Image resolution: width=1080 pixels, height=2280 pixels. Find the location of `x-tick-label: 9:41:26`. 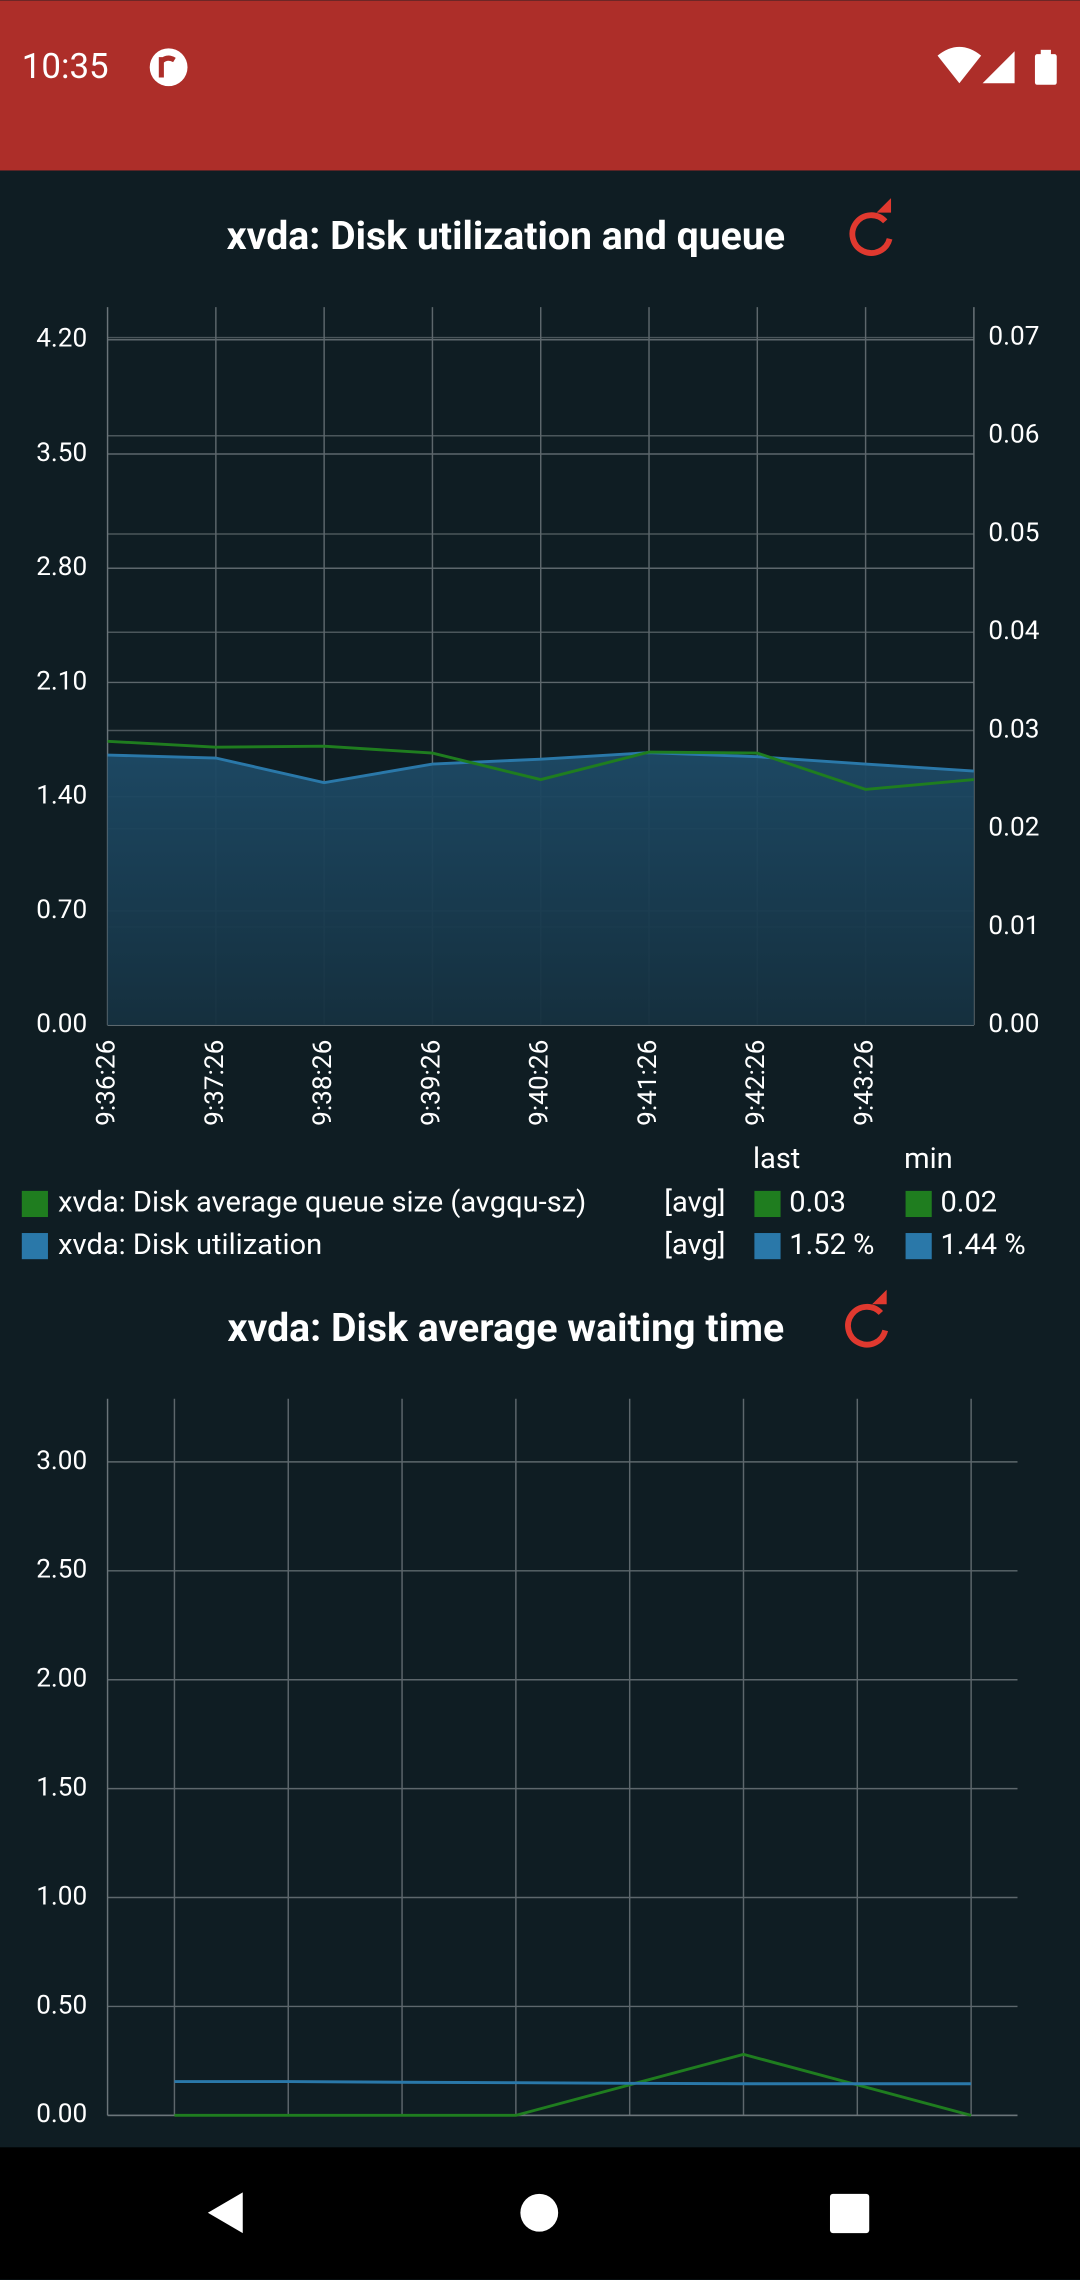

x-tick-label: 9:41:26 is located at coordinates (648, 1083).